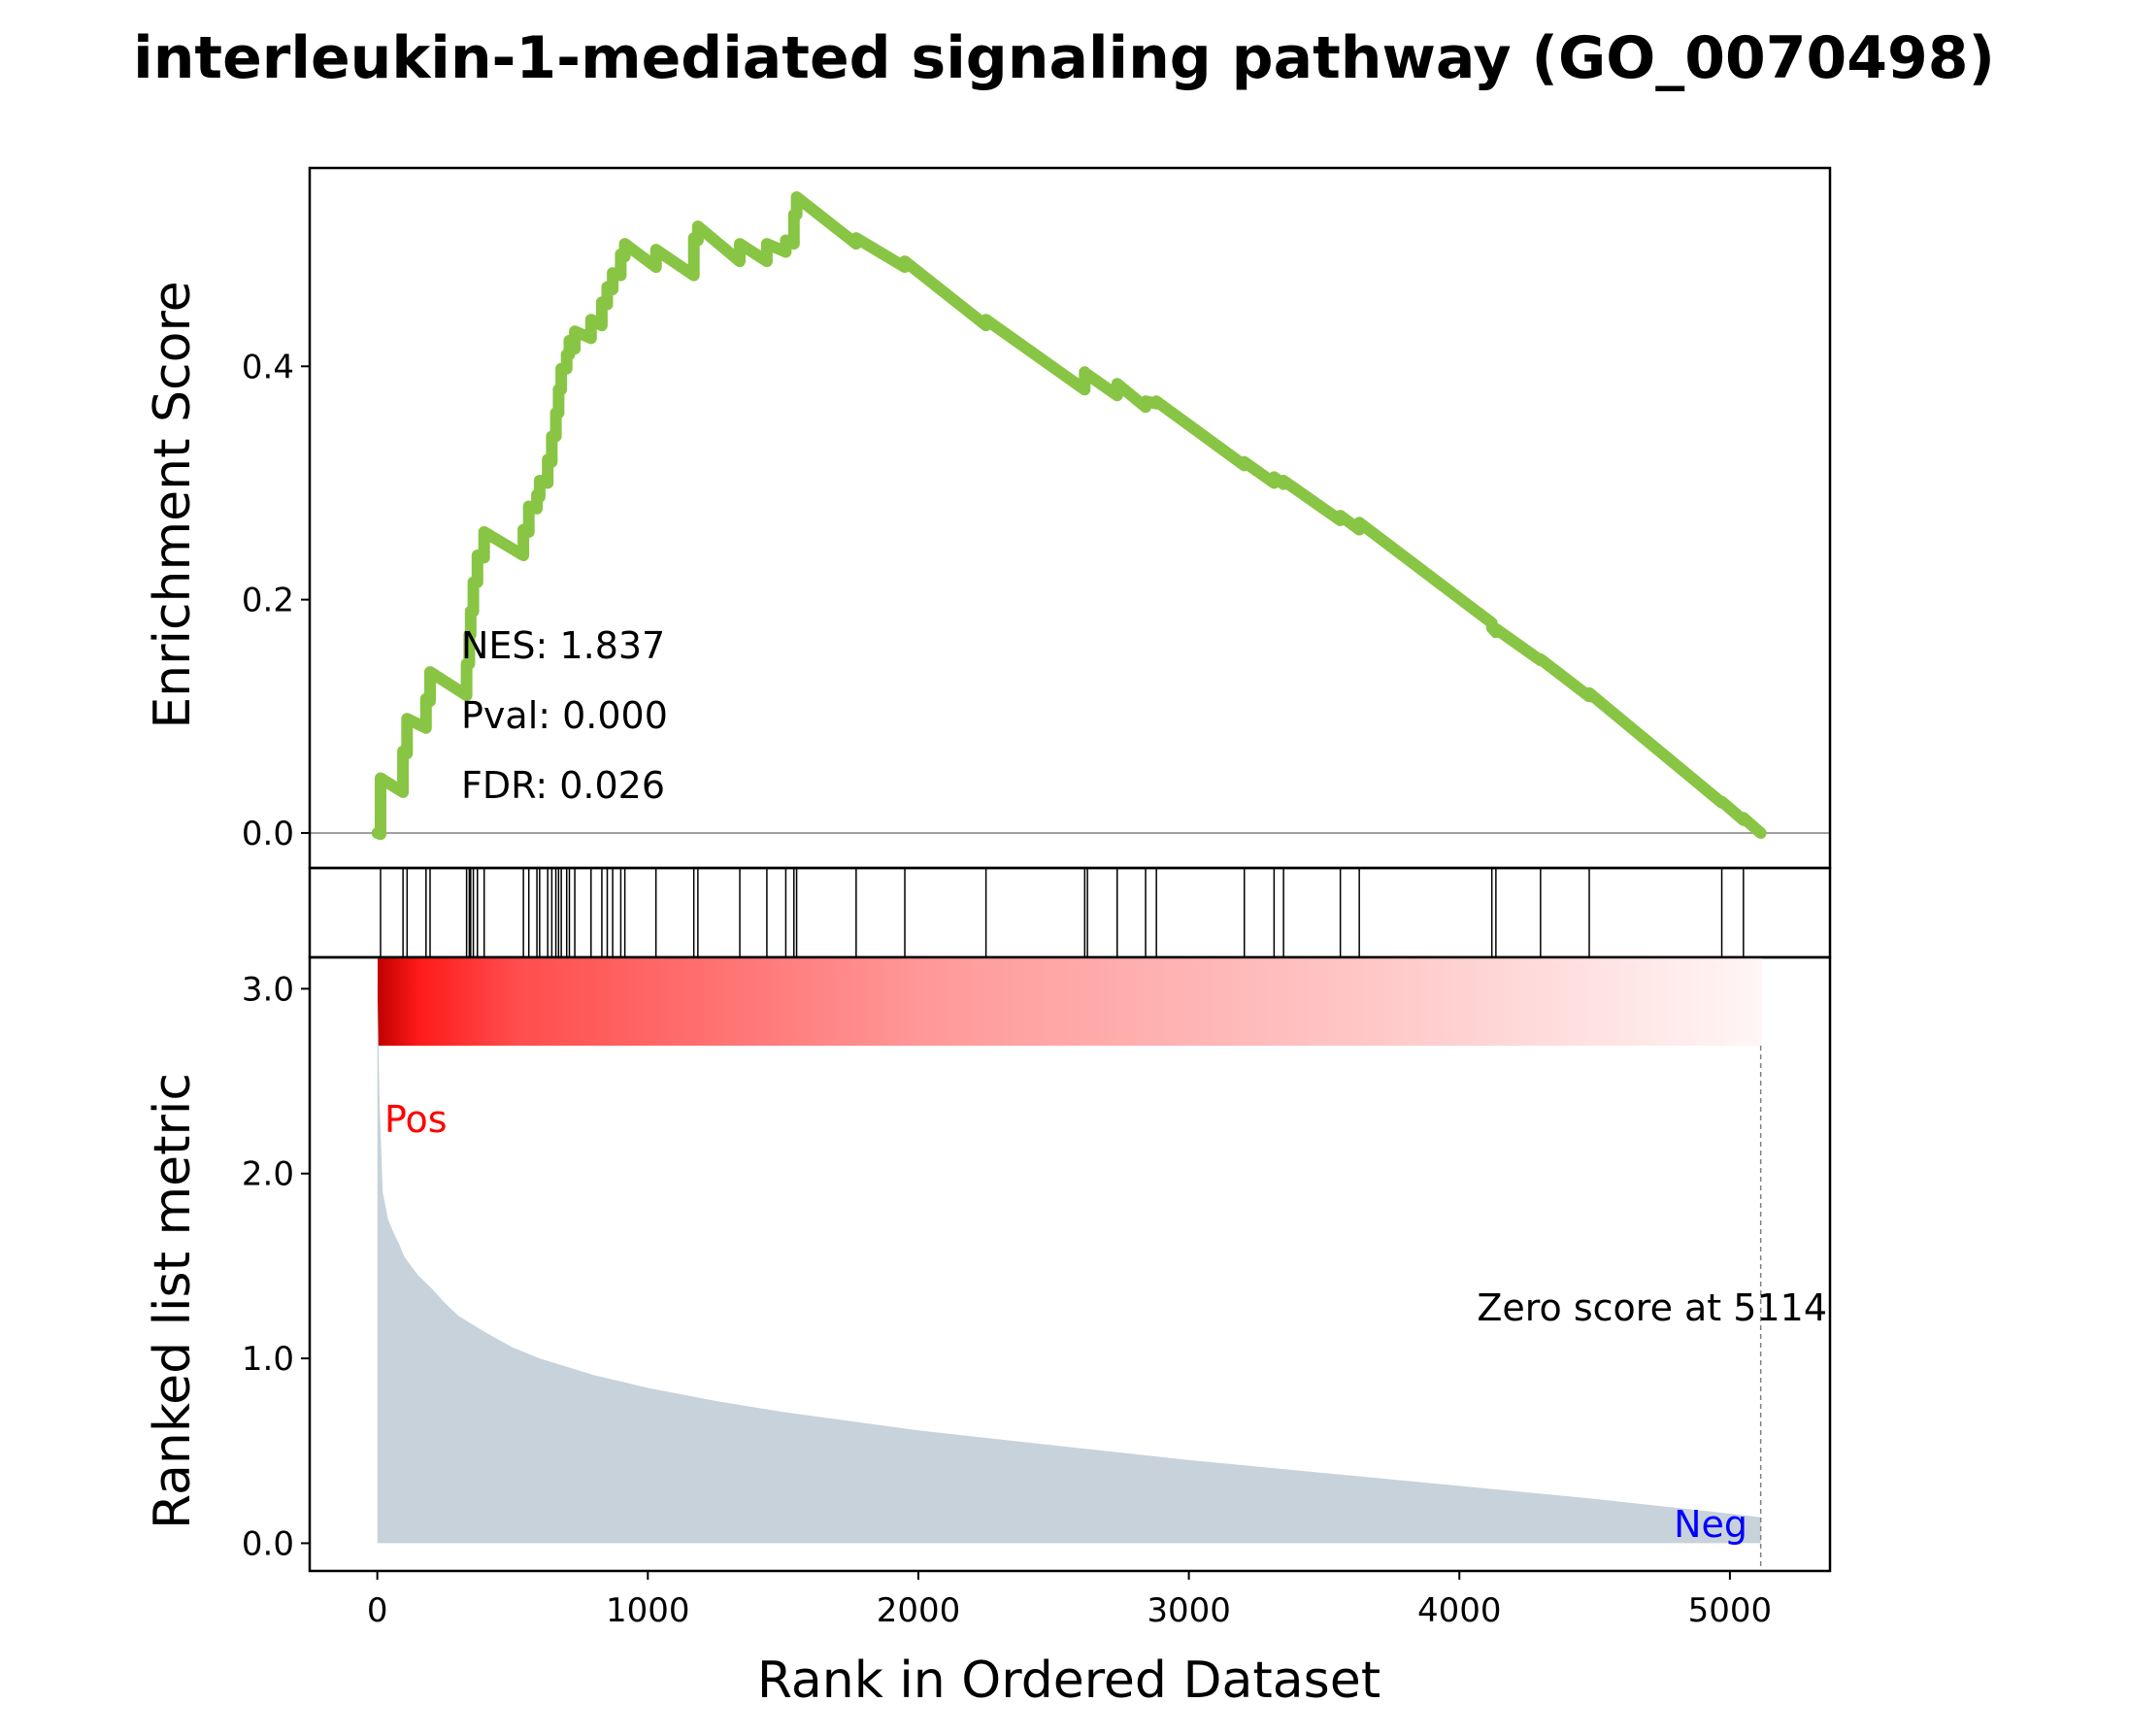  Describe the element at coordinates (268, 1174) in the screenshot. I see `rank-y-tick-label: 2.0` at that location.